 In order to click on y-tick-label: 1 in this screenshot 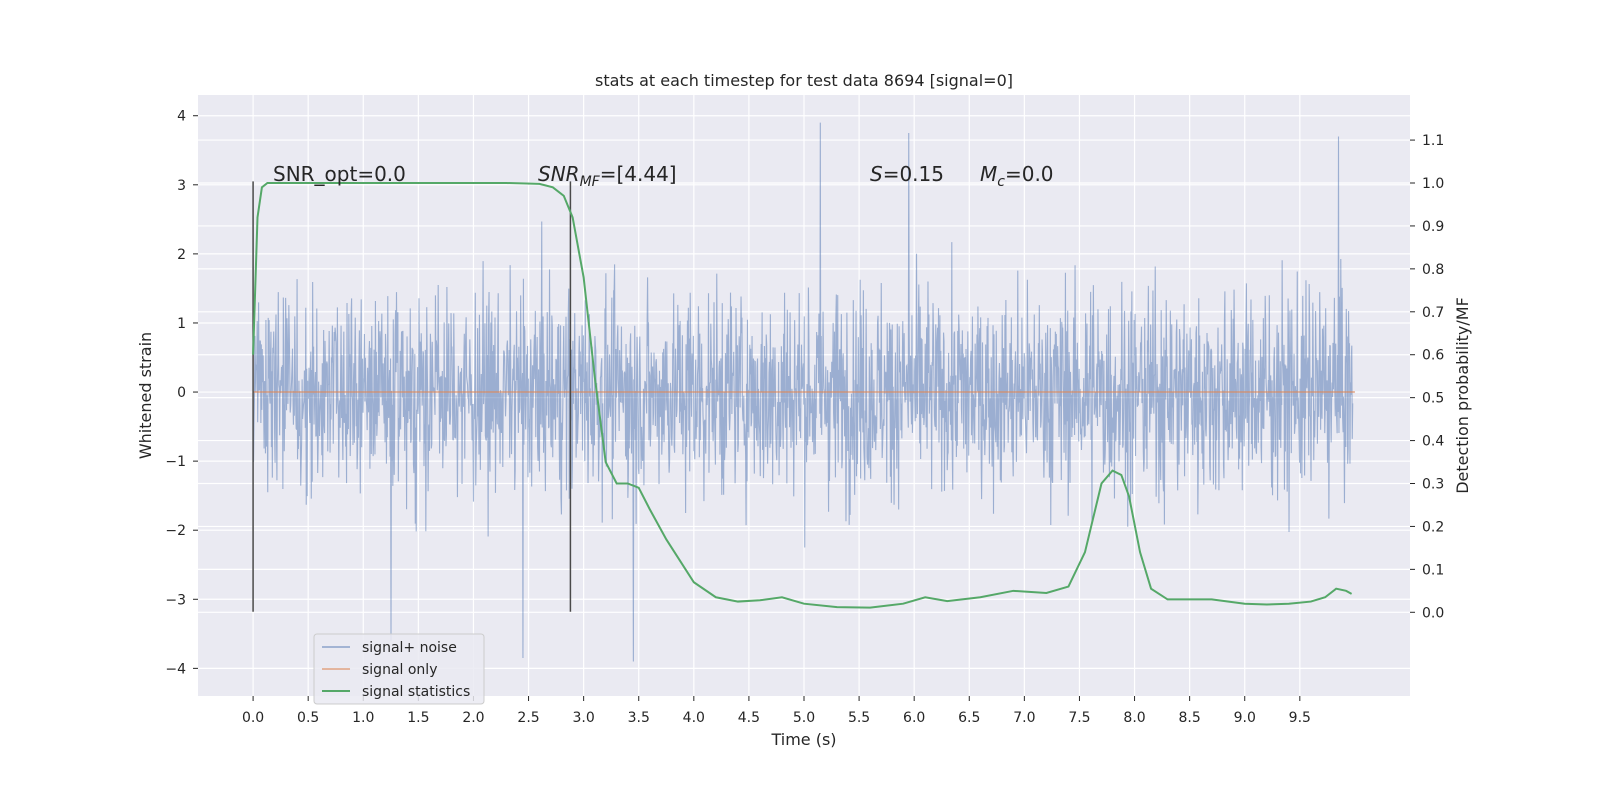, I will do `click(181, 324)`.